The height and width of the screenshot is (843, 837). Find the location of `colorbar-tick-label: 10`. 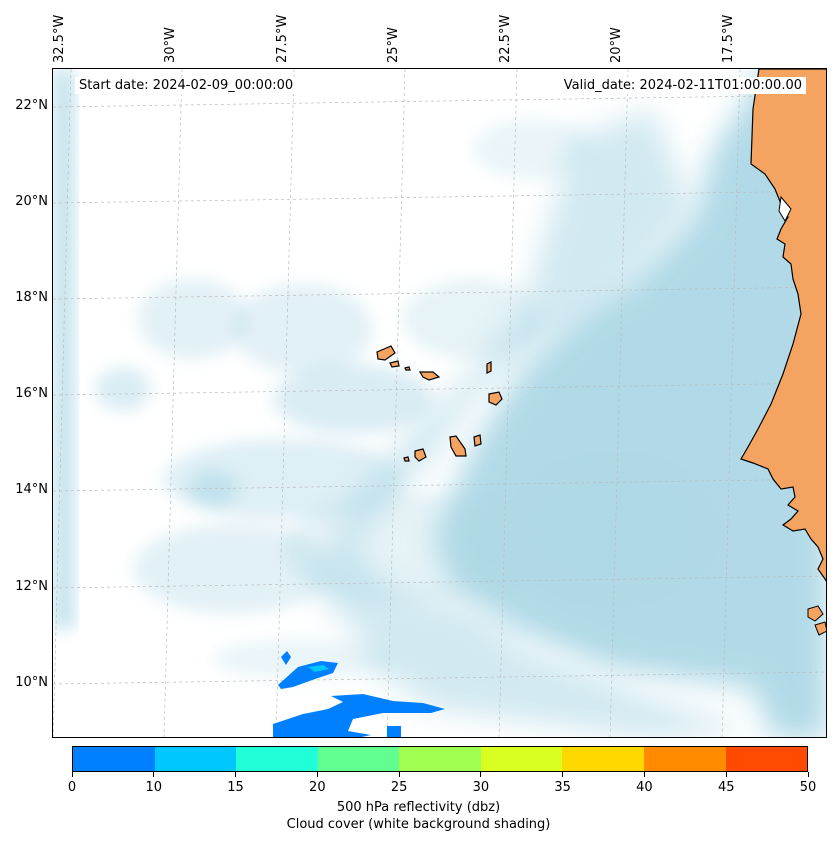

colorbar-tick-label: 10 is located at coordinates (154, 787).